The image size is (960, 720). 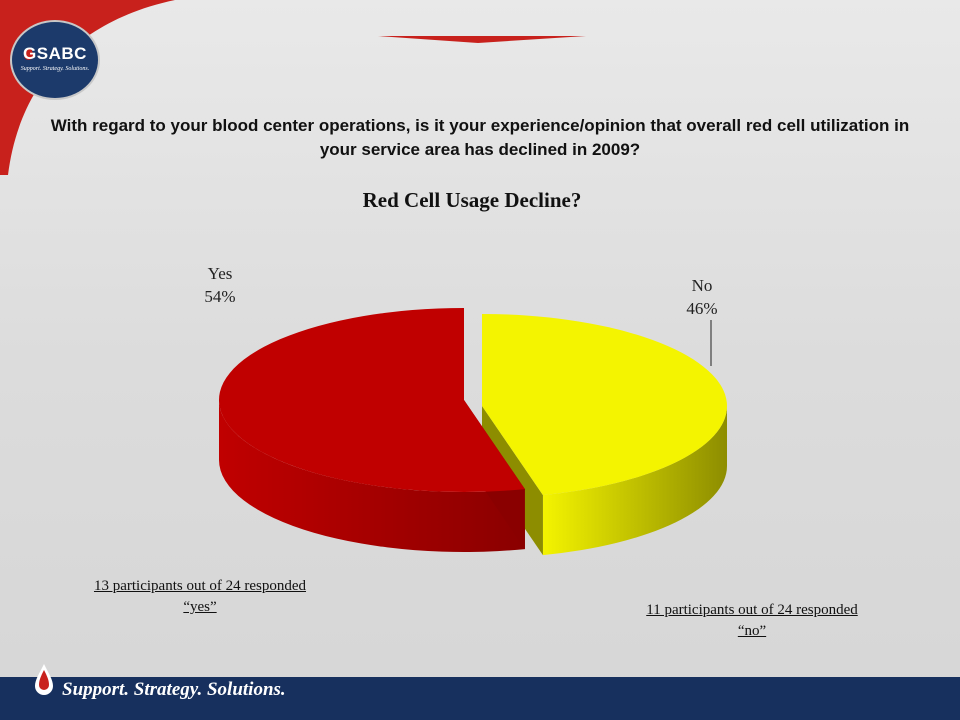 I want to click on footer-blood-drop-icon, so click(x=44, y=679).